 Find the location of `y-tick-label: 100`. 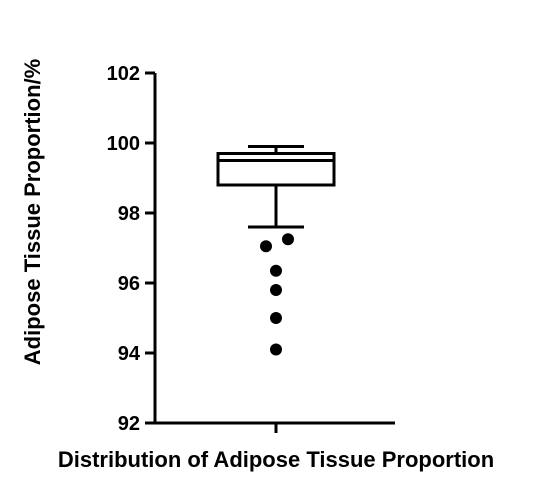

y-tick-label: 100 is located at coordinates (123, 144).